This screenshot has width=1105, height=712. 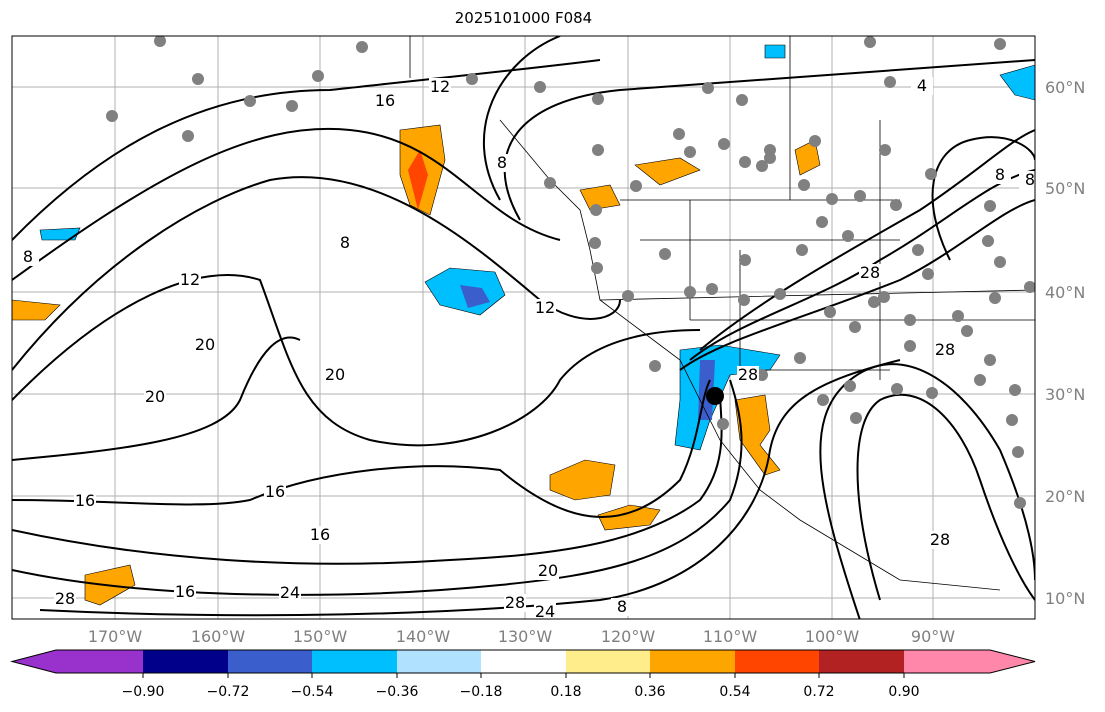 What do you see at coordinates (218, 636) in the screenshot?
I see `longitude-label: 160°W` at bounding box center [218, 636].